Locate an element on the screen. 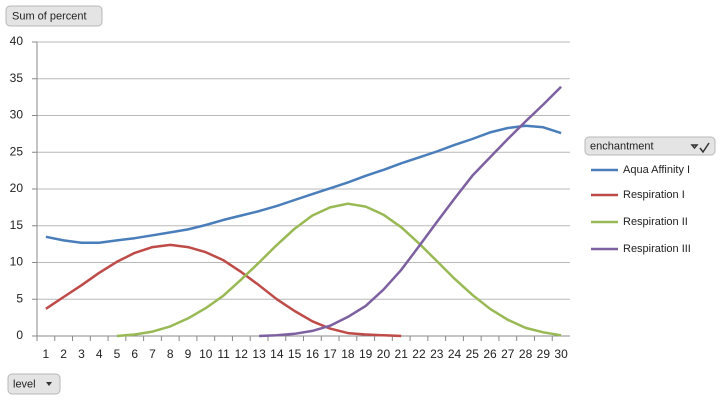  filter-icon is located at coordinates (700, 148).